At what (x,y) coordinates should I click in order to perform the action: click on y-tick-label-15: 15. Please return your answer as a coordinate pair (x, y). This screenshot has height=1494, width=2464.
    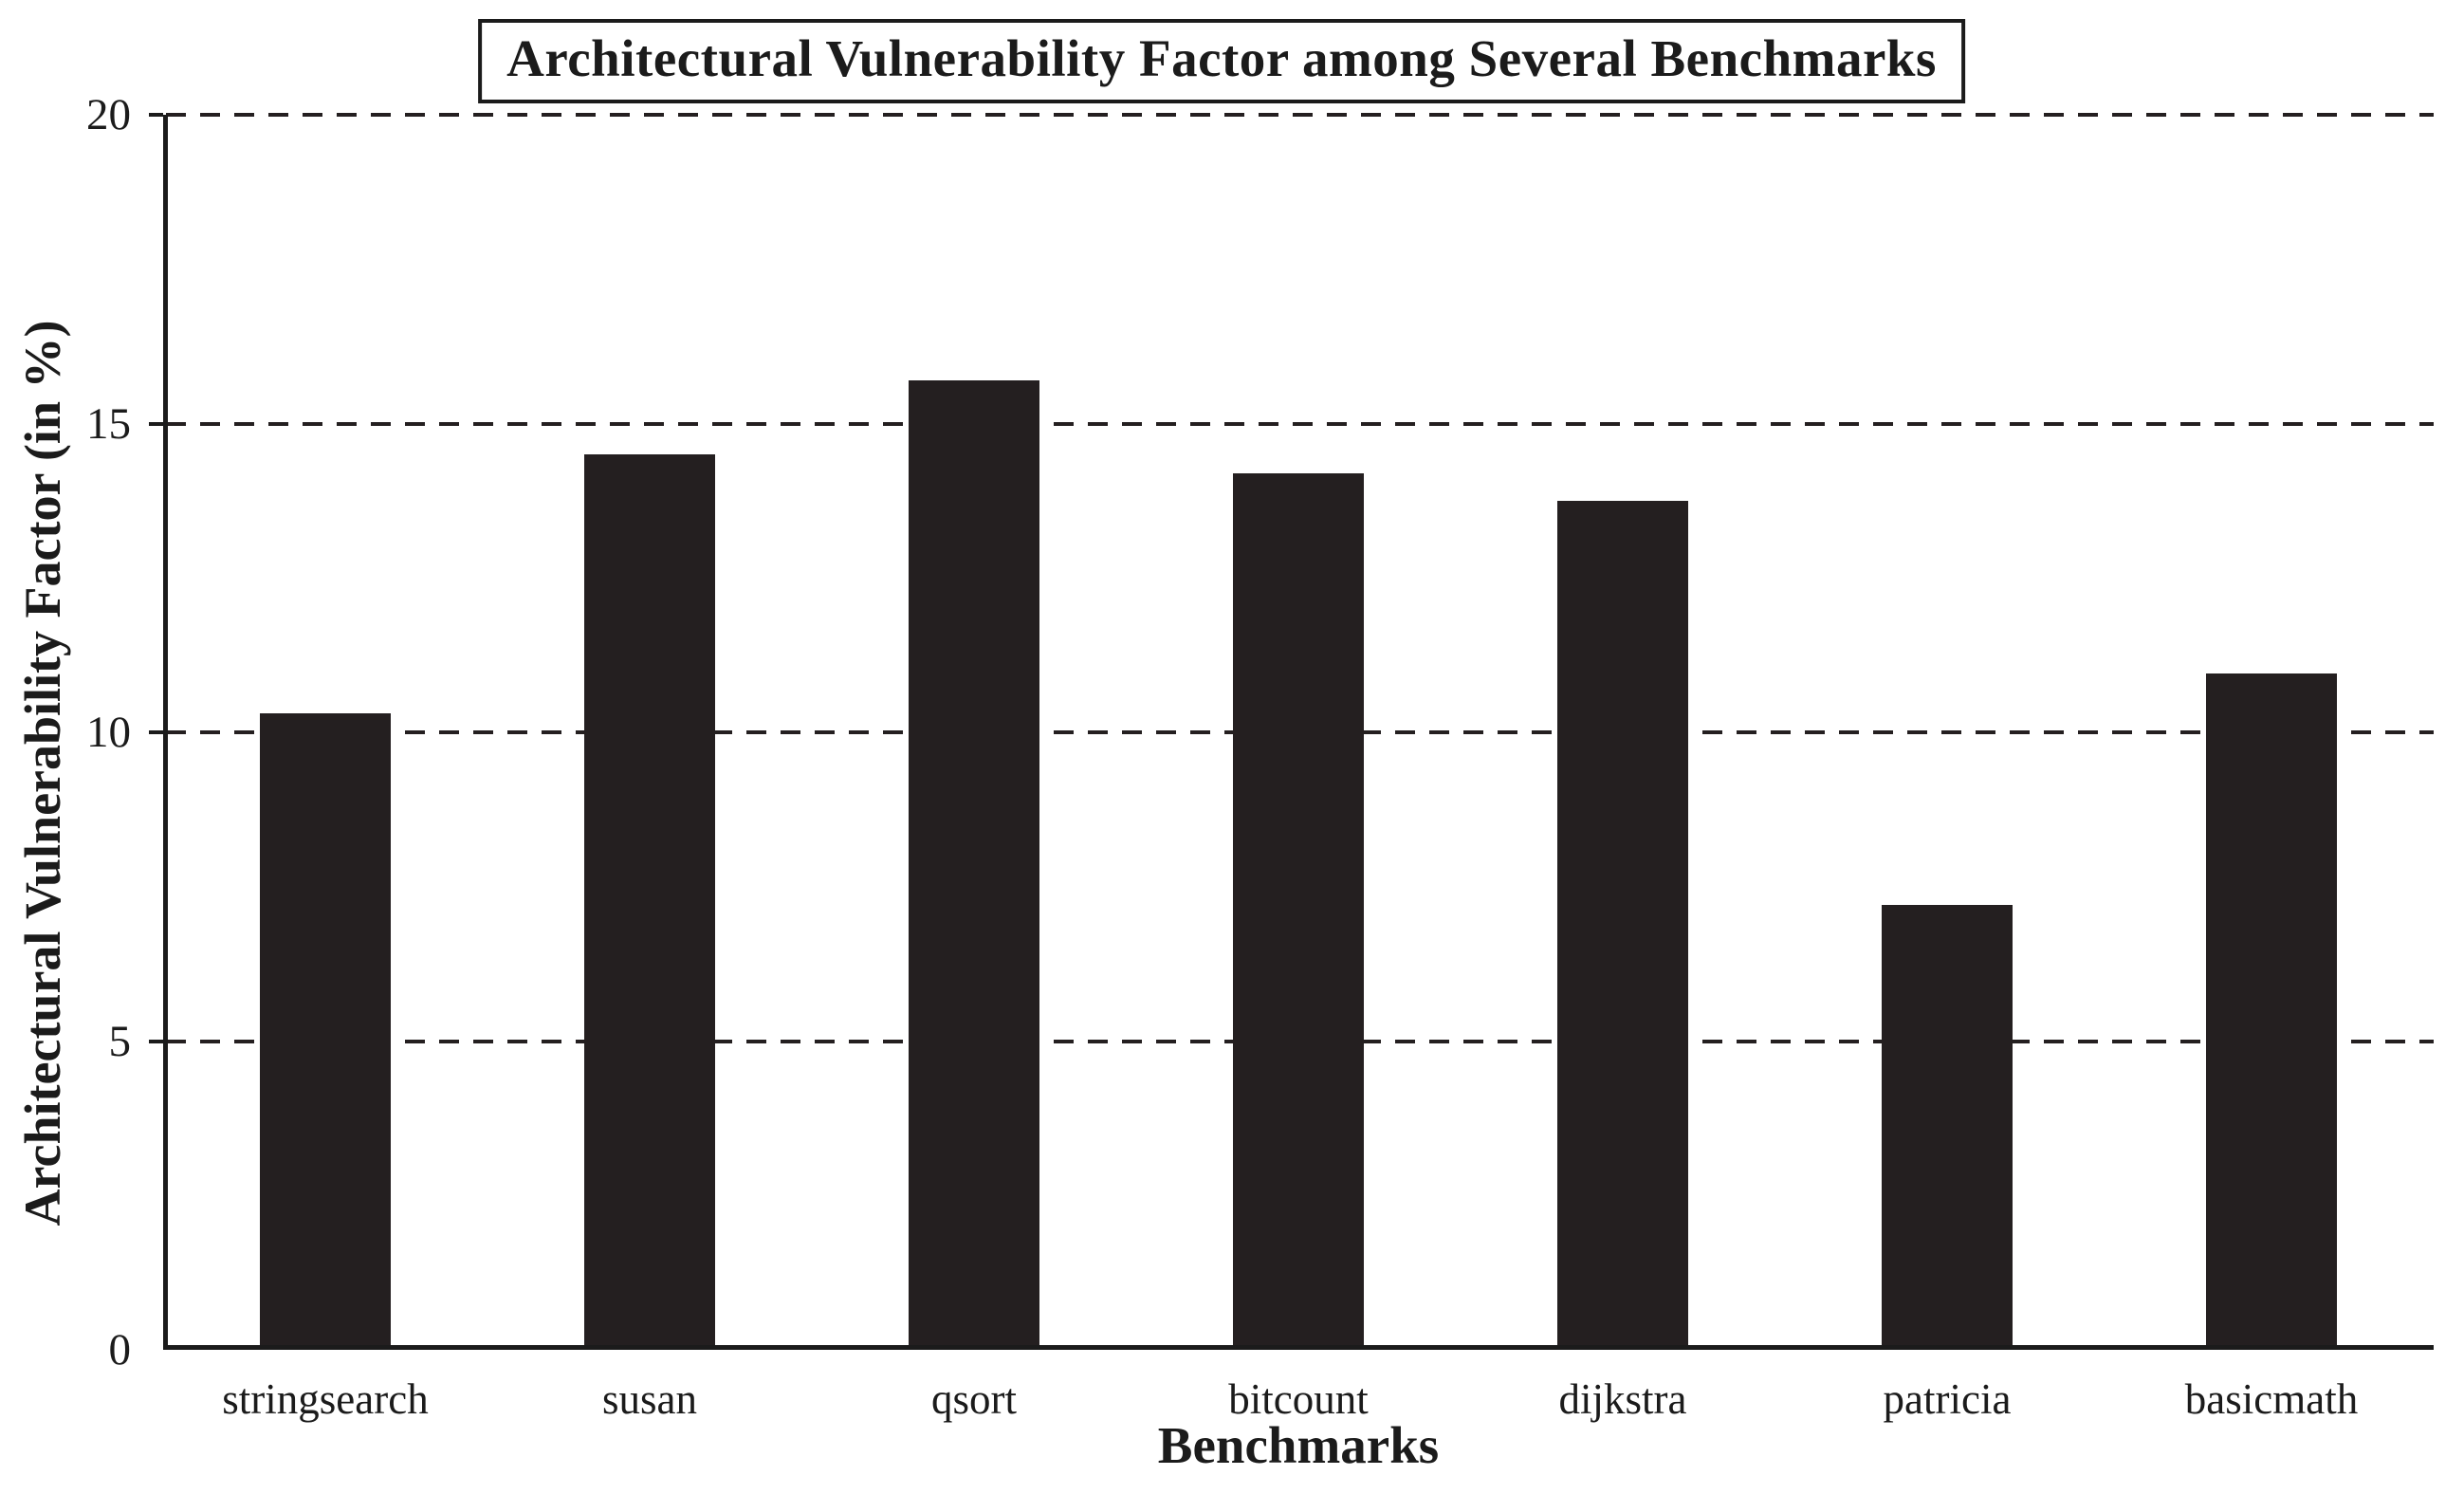
    Looking at the image, I should click on (108, 423).